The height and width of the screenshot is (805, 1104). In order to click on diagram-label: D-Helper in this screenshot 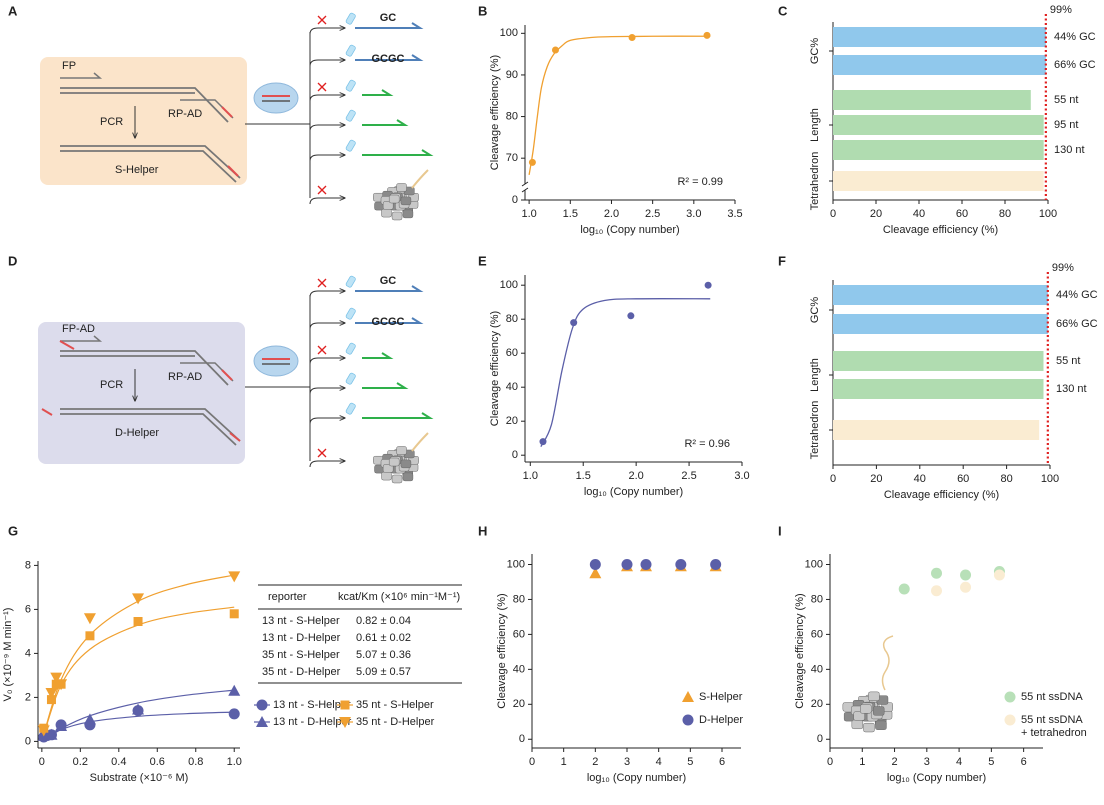, I will do `click(137, 433)`.